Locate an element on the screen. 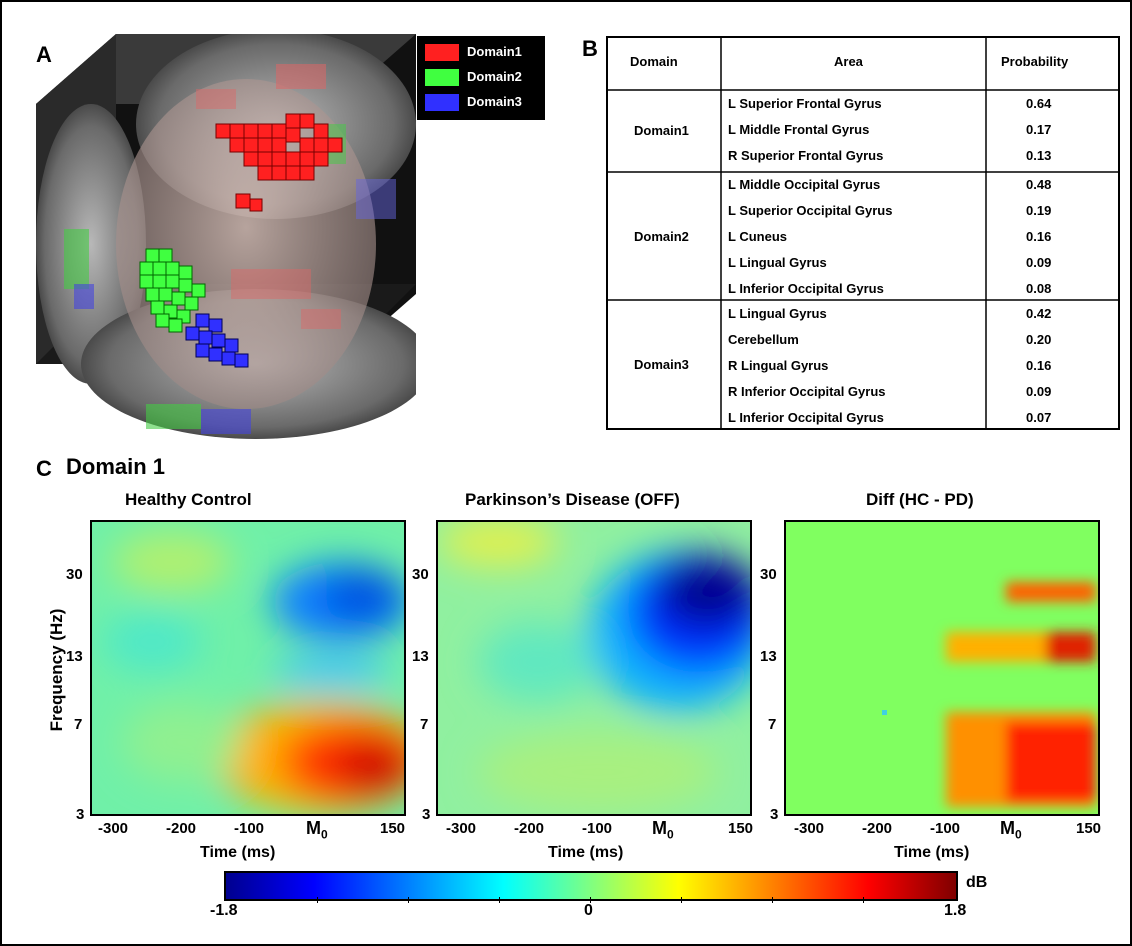  table-domain-cell: Domain3 is located at coordinates (661, 364).